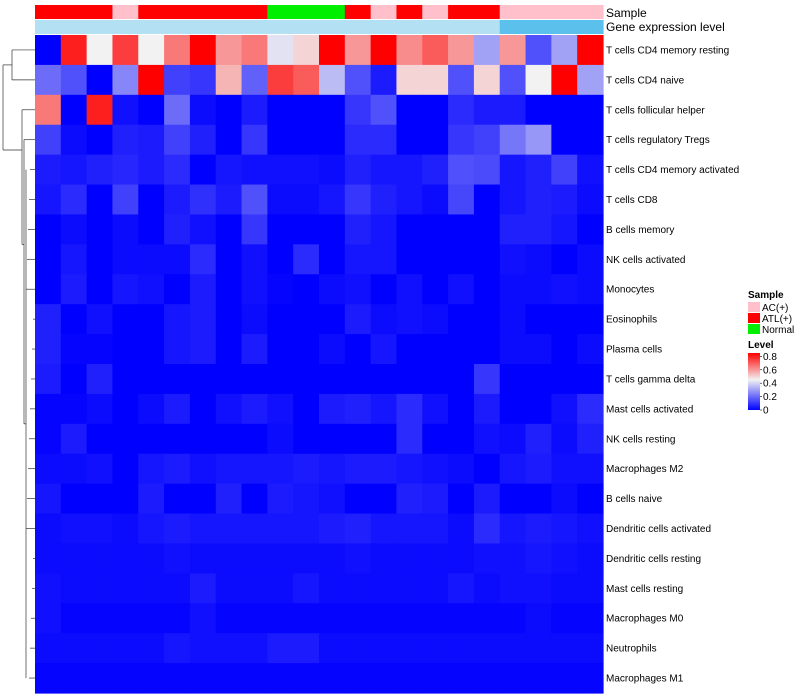 The height and width of the screenshot is (700, 800). What do you see at coordinates (631, 320) in the screenshot?
I see `row-label: Eosinophils` at bounding box center [631, 320].